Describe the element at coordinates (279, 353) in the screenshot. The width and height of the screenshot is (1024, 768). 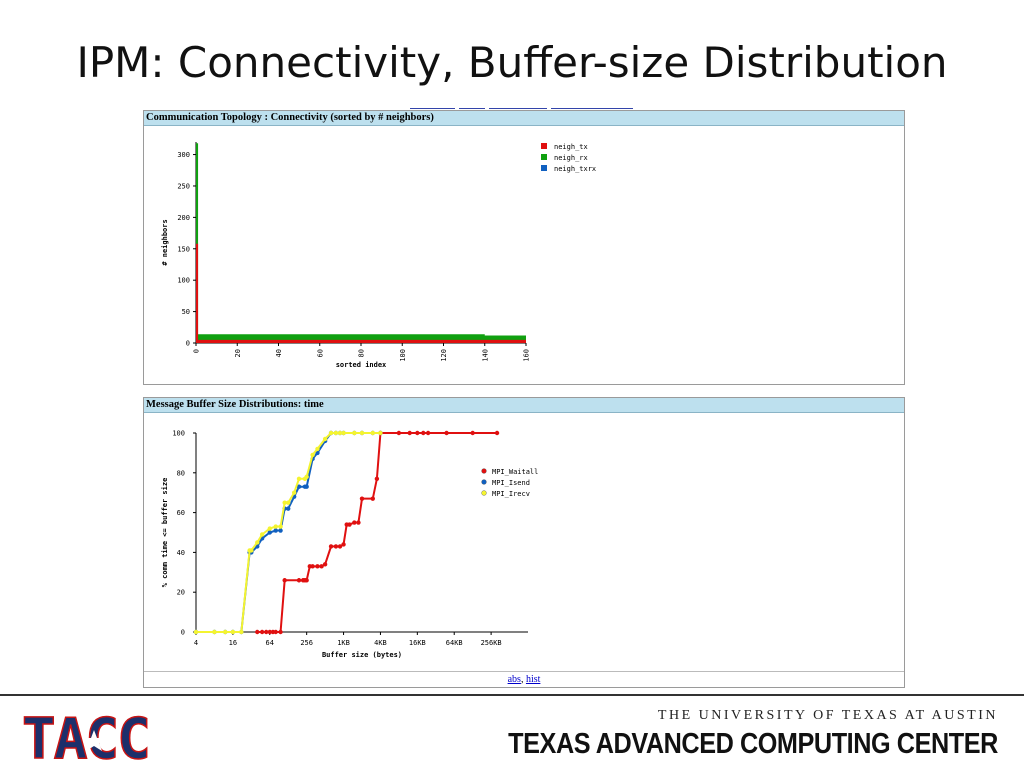
I see `x-tick-label: 40` at that location.